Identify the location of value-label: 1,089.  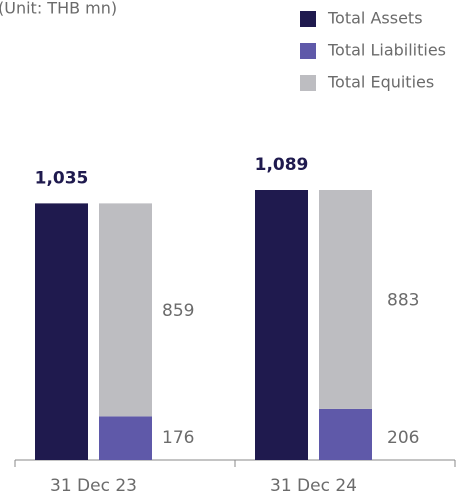
(282, 165).